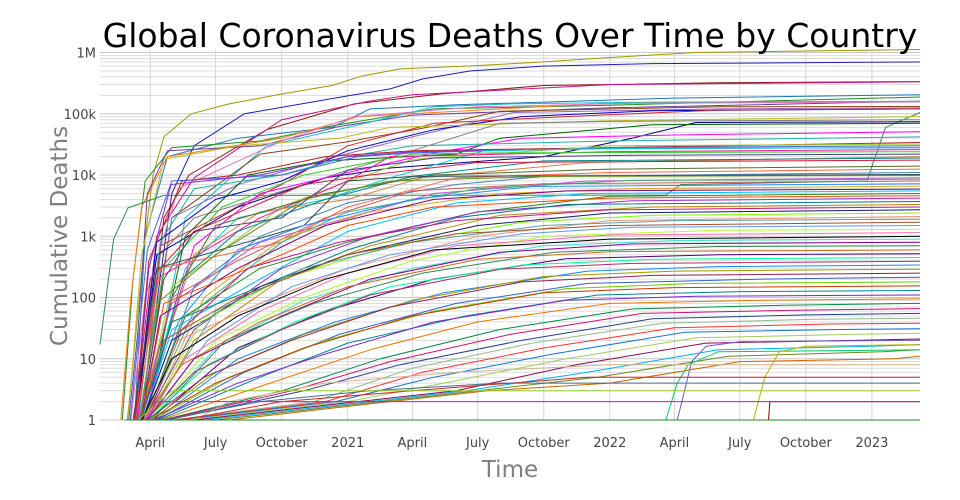  Describe the element at coordinates (80, 115) in the screenshot. I see `y-tick-label: 100k` at that location.